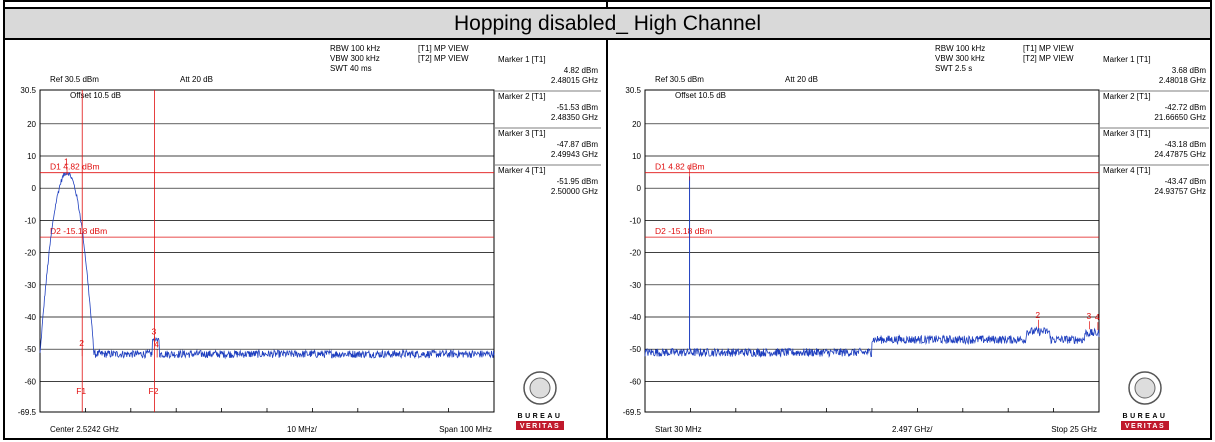 Image resolution: width=1215 pixels, height=442 pixels. What do you see at coordinates (578, 181) in the screenshot?
I see `marker-readout-level: -51.95 dBm` at bounding box center [578, 181].